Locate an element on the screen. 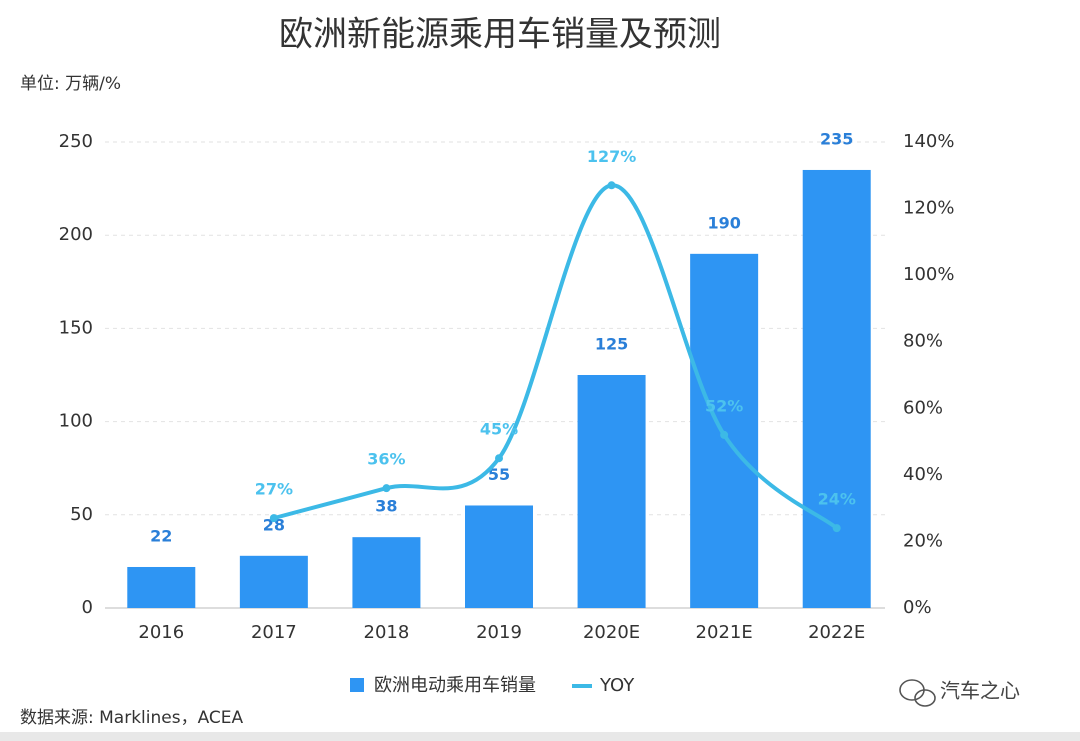 Image resolution: width=1080 pixels, height=741 pixels. line-value-label: 24% is located at coordinates (837, 499).